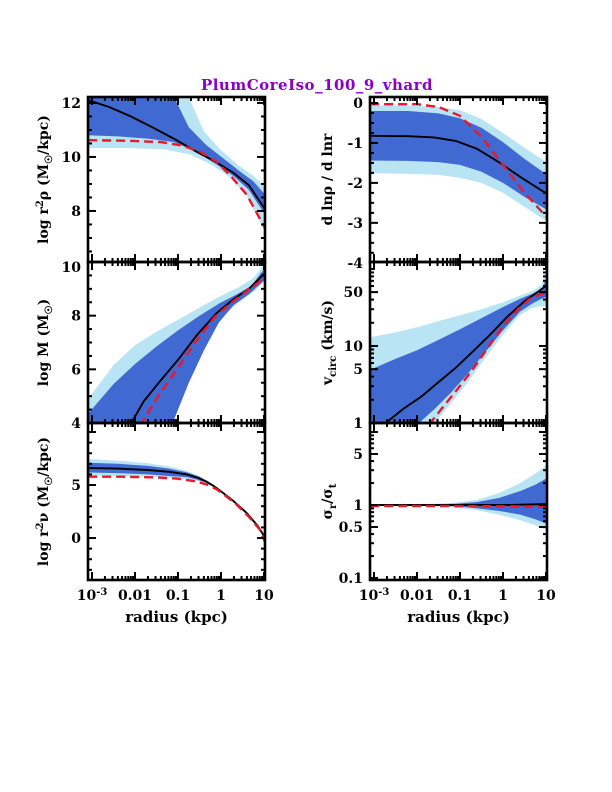 Image resolution: width=612 pixels, height=792 pixels. I want to click on svg-text: 6, so click(76, 370).